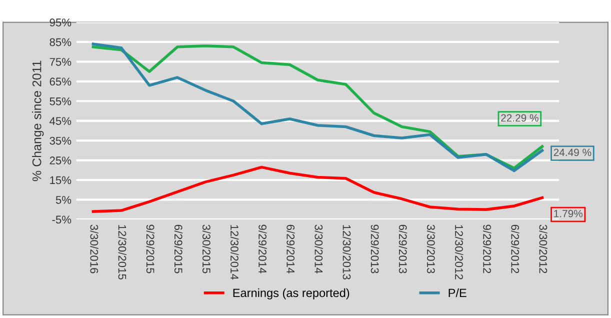  What do you see at coordinates (38, 121) in the screenshot?
I see `y-axis-title: % Change since 2011` at bounding box center [38, 121].